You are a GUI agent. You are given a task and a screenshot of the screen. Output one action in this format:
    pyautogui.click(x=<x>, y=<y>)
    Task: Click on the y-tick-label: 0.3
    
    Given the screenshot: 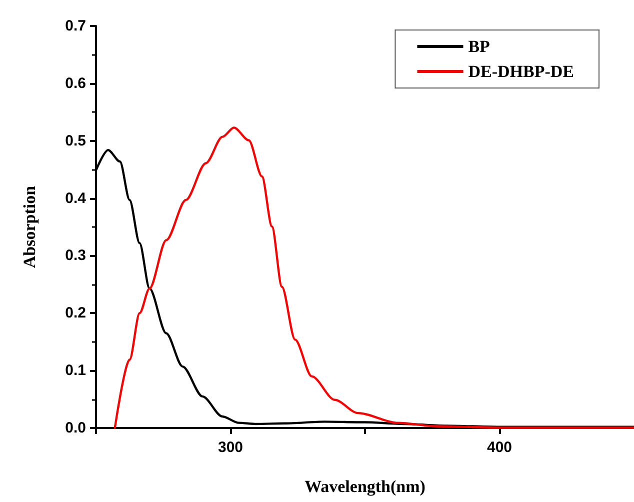 What is the action you would take?
    pyautogui.click(x=75, y=255)
    